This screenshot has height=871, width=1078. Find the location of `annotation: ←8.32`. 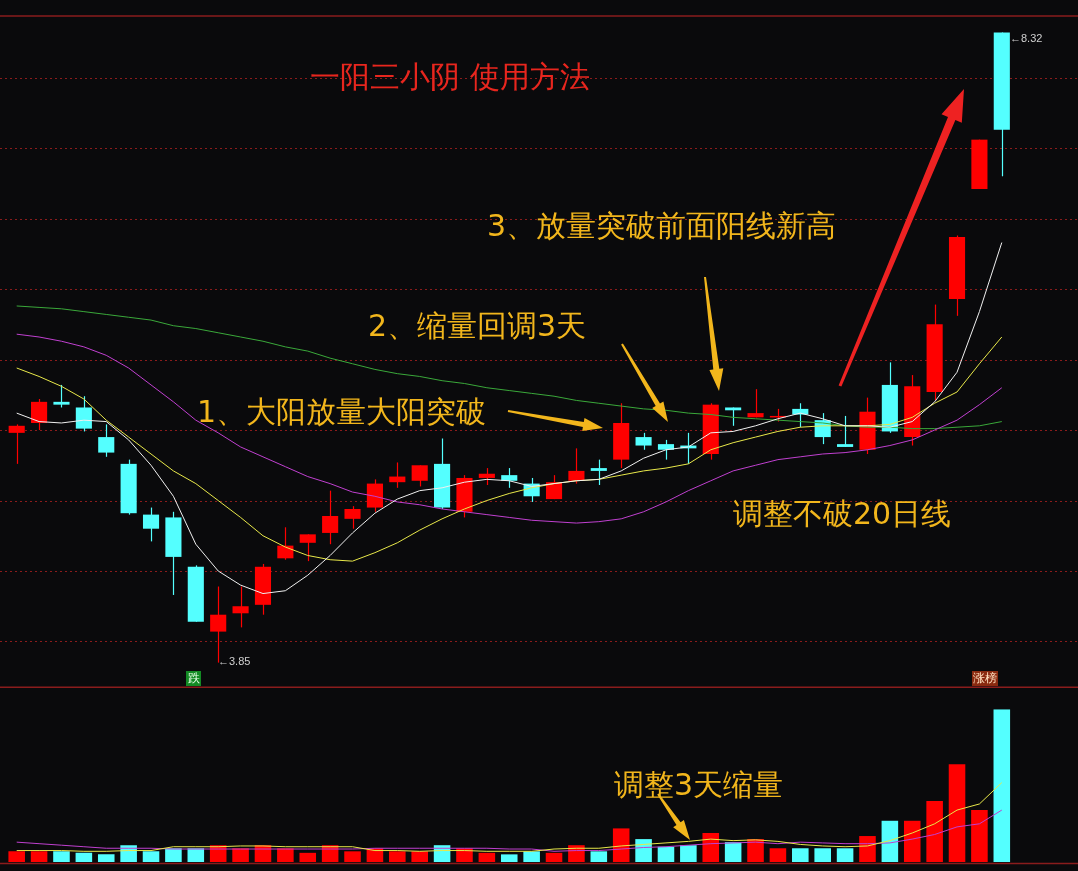

annotation: ←8.32 is located at coordinates (1026, 38).